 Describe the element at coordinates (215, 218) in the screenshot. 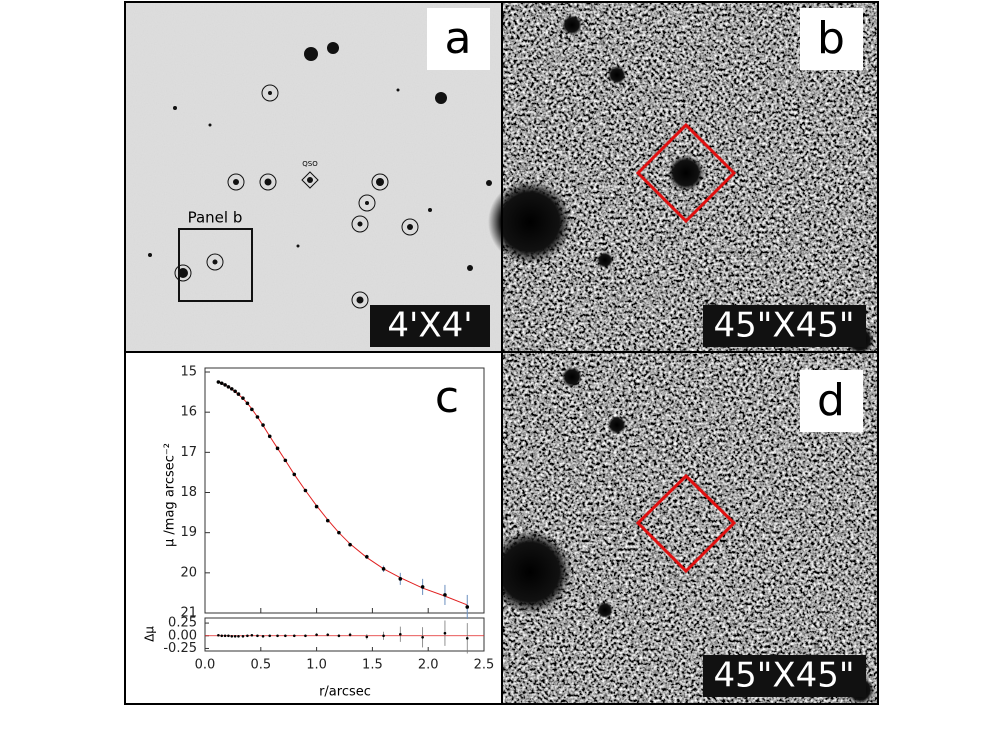

I see `box-label: Panel b` at that location.